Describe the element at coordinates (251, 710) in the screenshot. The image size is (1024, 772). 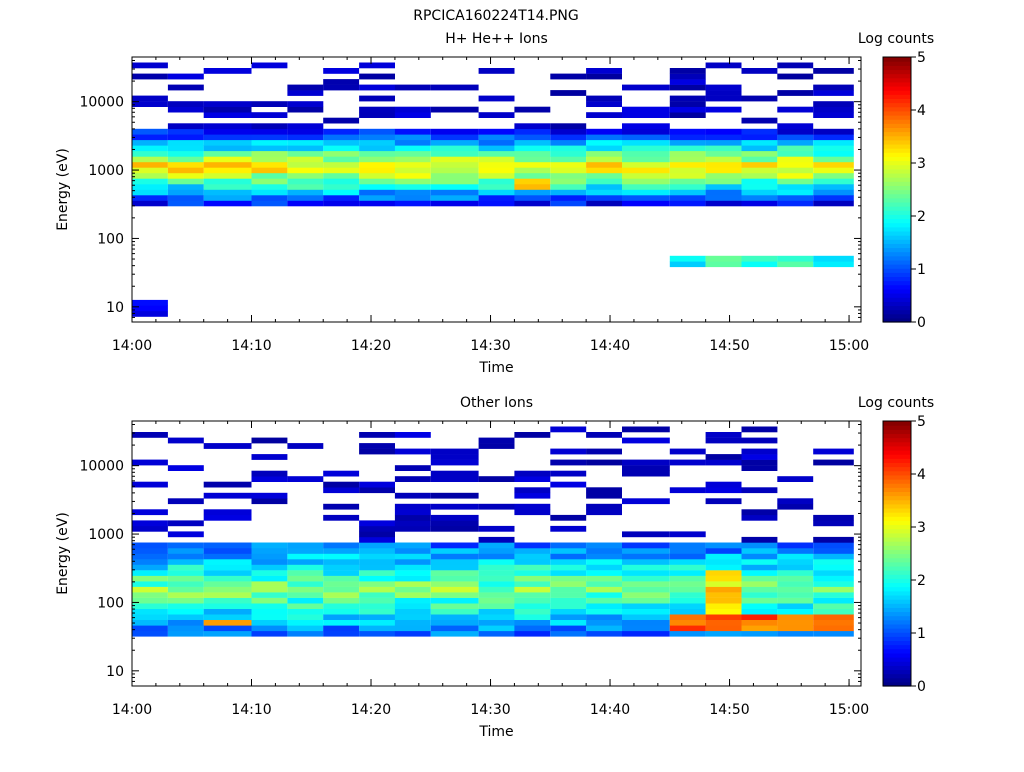
I see `x-tick-label: 14:10` at that location.